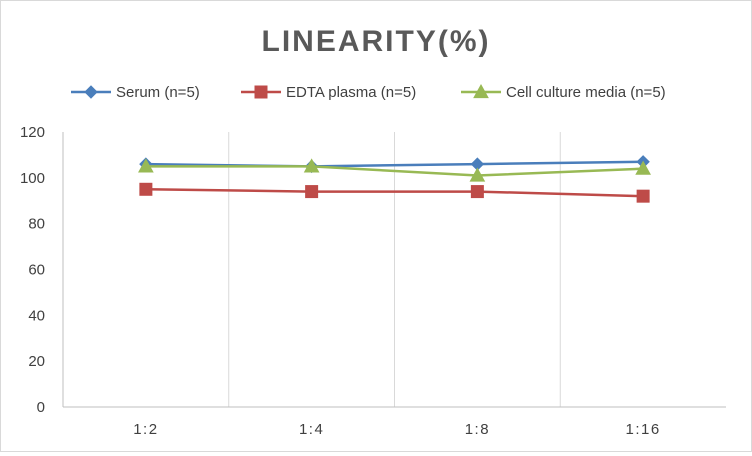  What do you see at coordinates (36, 224) in the screenshot?
I see `y-tick-label: 80` at bounding box center [36, 224].